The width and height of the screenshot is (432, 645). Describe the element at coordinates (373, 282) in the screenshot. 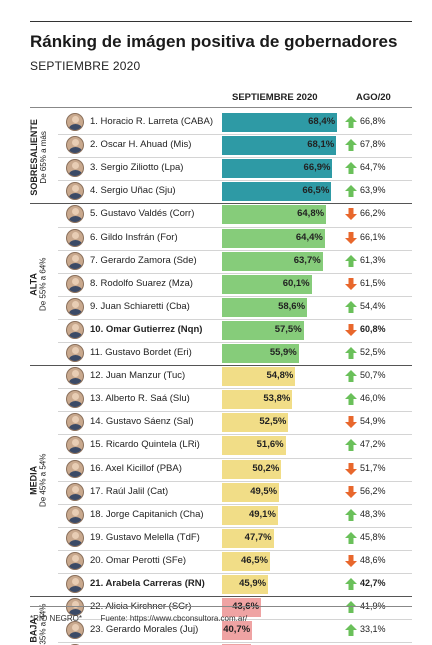

I see `previous-value-label: 61,5%` at that location.